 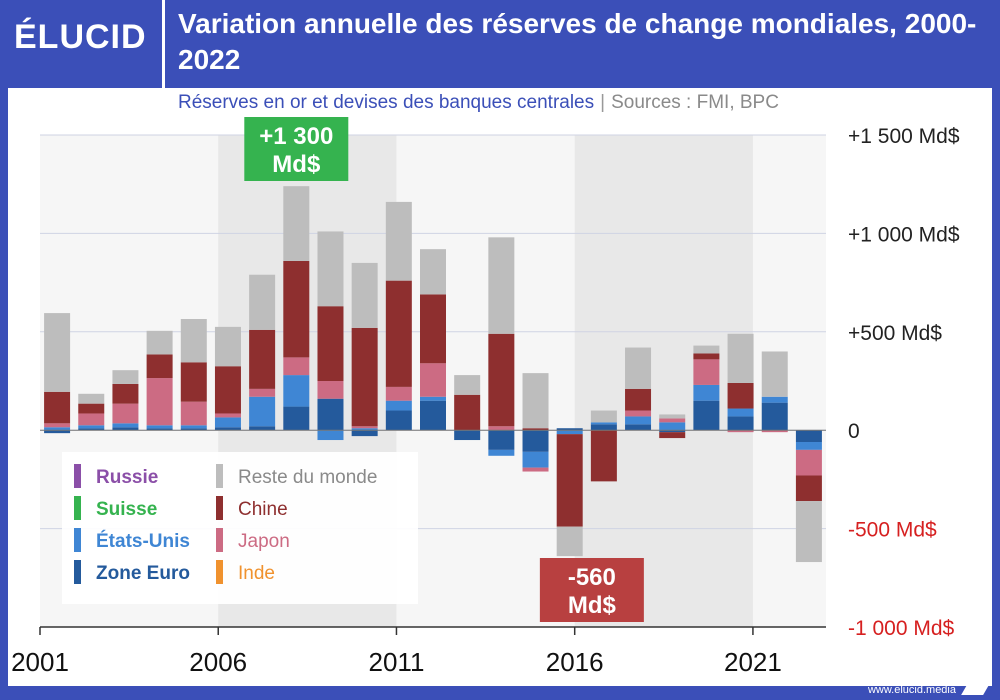 I want to click on logo-box: ÉLUCID, so click(x=81, y=44).